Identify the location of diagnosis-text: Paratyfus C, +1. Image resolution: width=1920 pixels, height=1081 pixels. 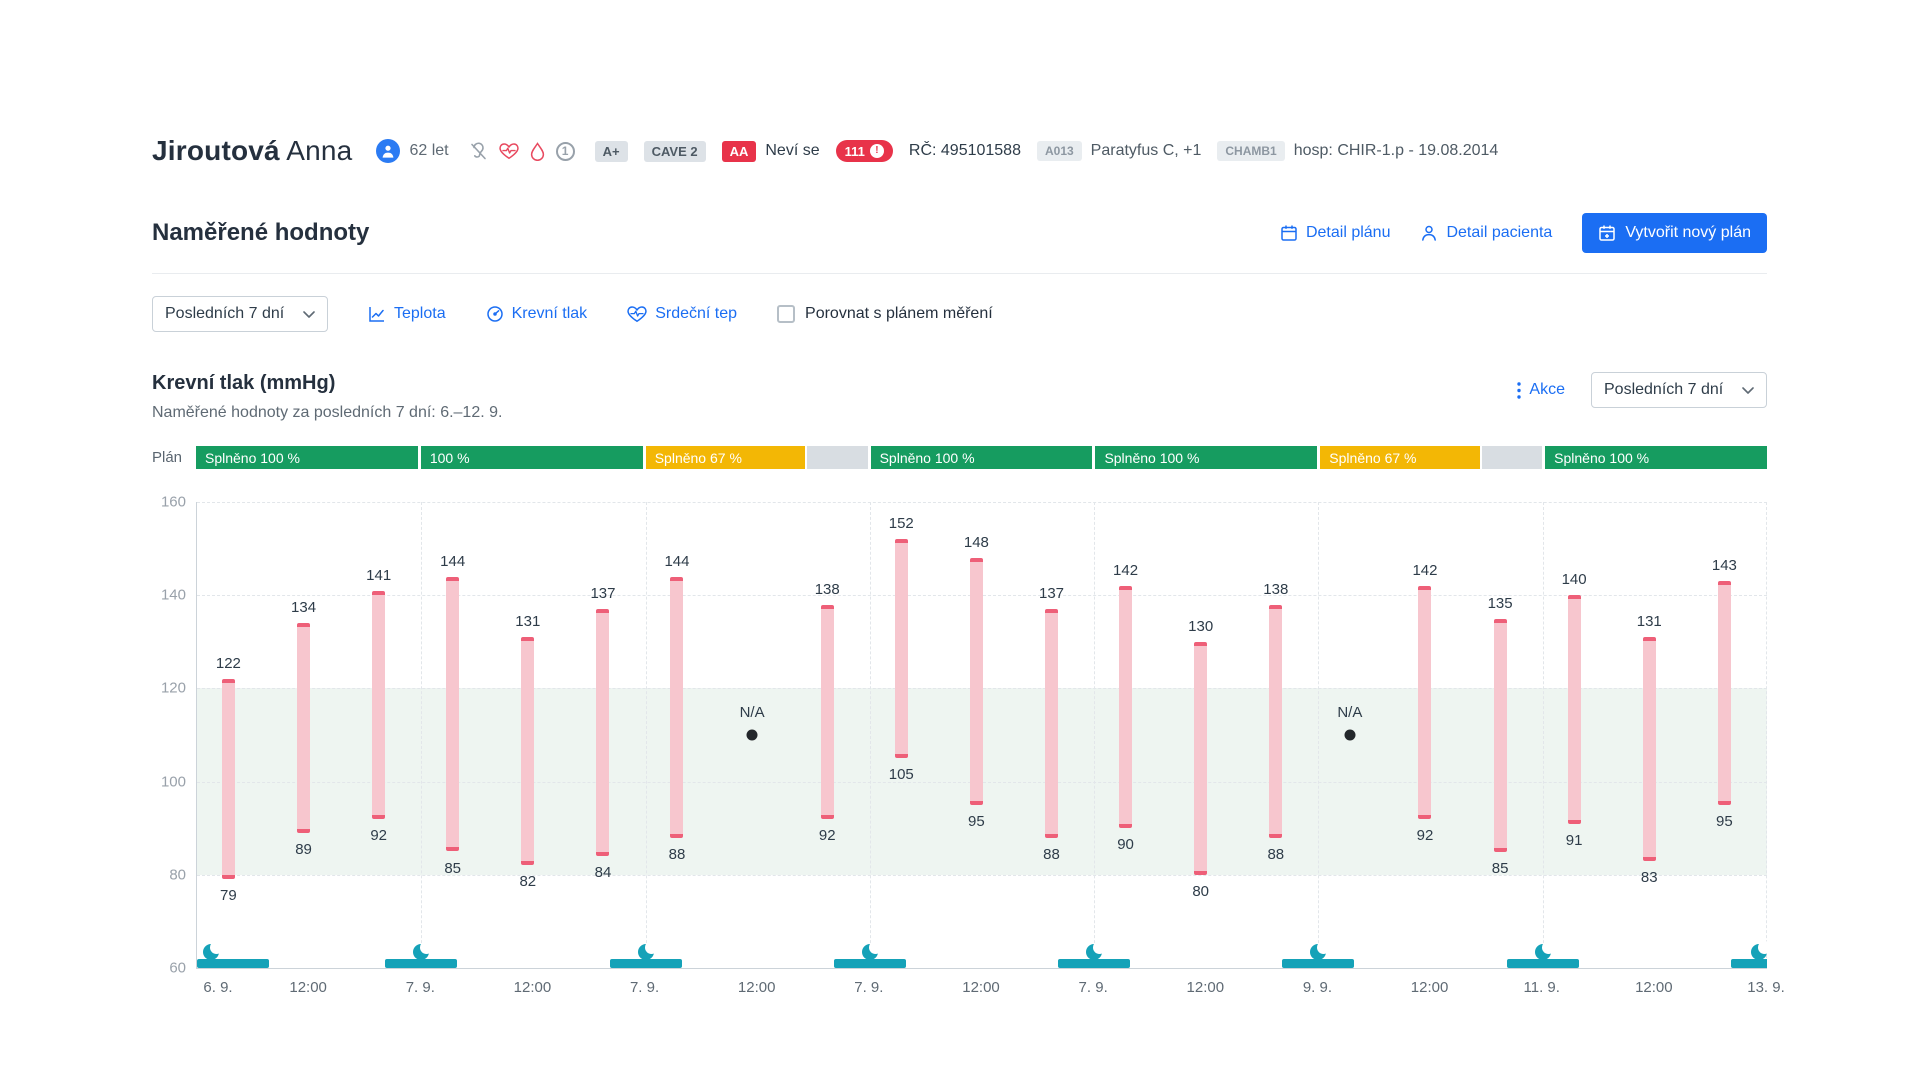
(1146, 150).